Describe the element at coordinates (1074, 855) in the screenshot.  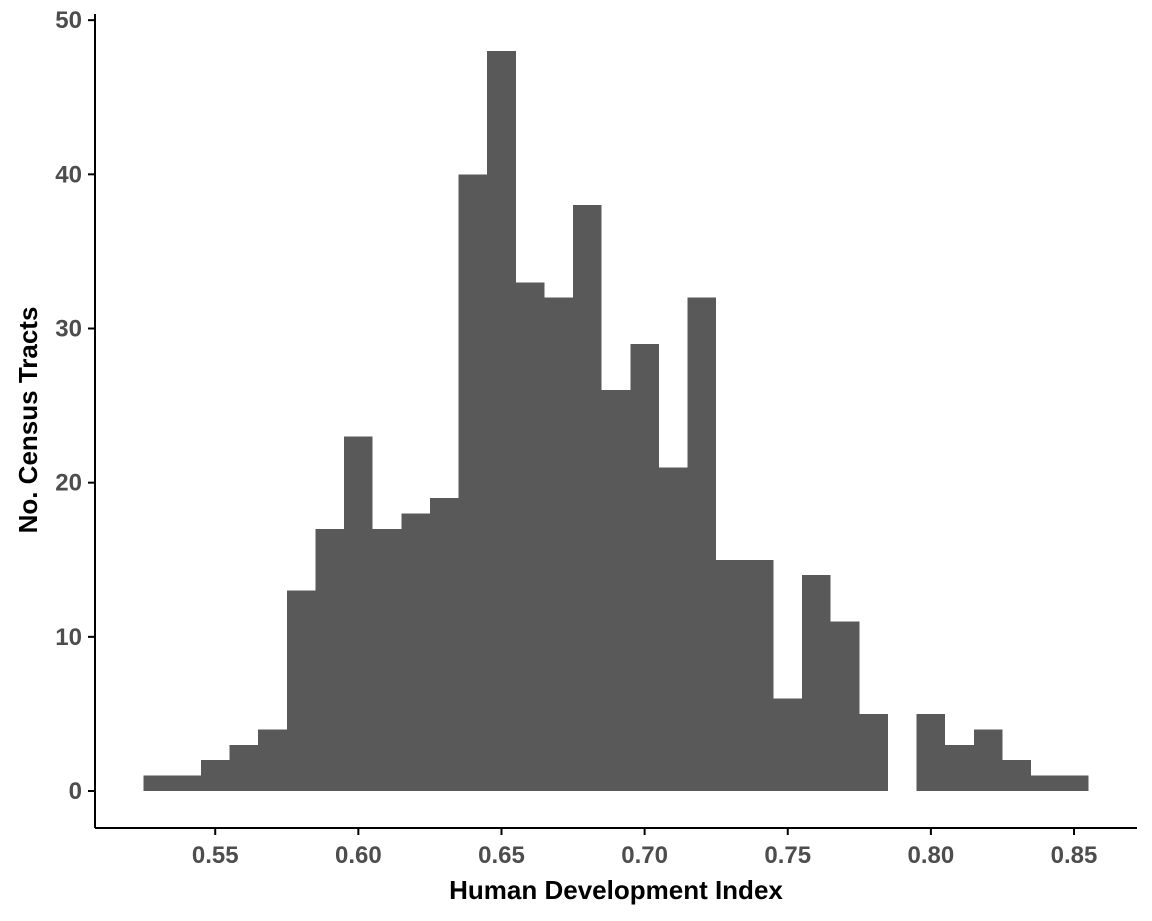
I see `x-tick-label: 0.85` at that location.